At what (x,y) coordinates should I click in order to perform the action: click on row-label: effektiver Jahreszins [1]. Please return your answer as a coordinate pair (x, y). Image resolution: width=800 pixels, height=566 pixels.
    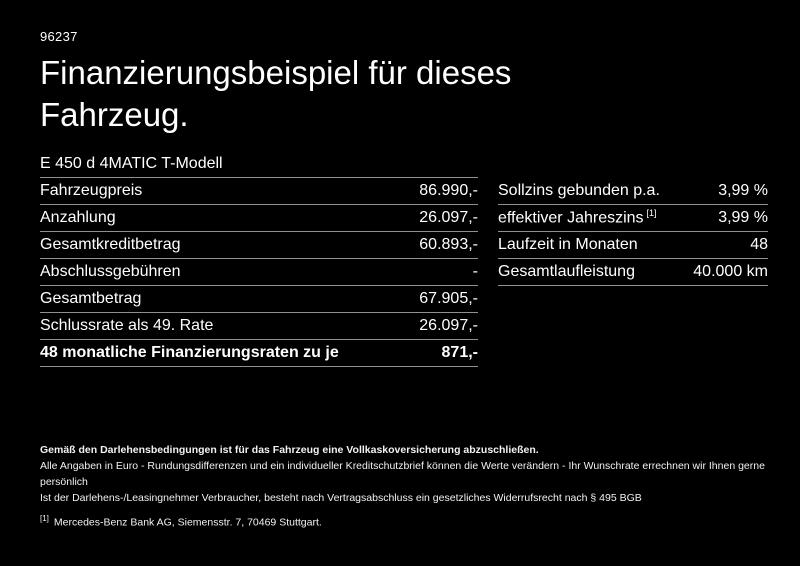
    Looking at the image, I should click on (577, 217).